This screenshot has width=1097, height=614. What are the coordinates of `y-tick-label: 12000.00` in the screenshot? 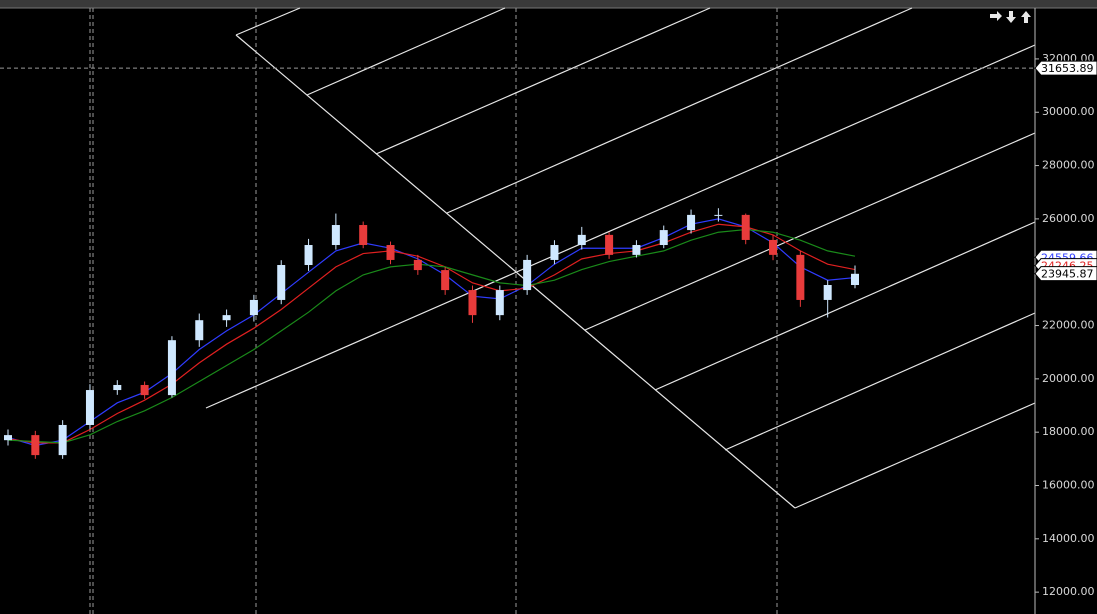 It's located at (1068, 591).